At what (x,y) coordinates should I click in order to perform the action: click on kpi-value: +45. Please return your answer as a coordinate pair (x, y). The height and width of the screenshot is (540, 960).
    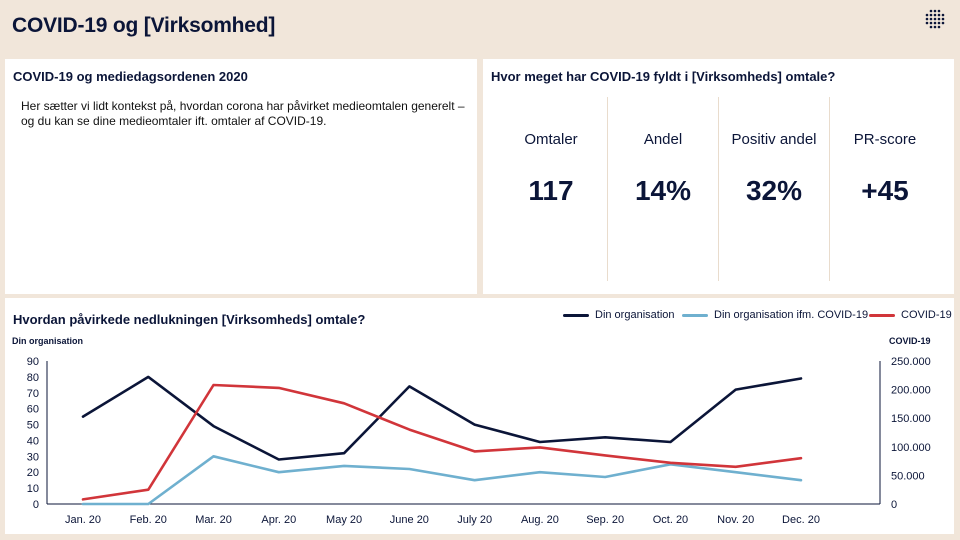
    Looking at the image, I should click on (885, 190).